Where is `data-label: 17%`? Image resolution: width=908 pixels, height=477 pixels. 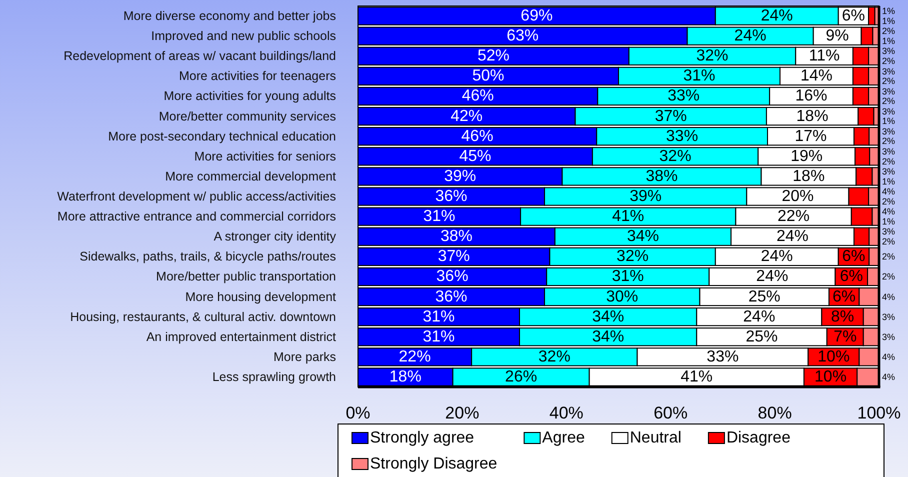 data-label: 17% is located at coordinates (810, 136).